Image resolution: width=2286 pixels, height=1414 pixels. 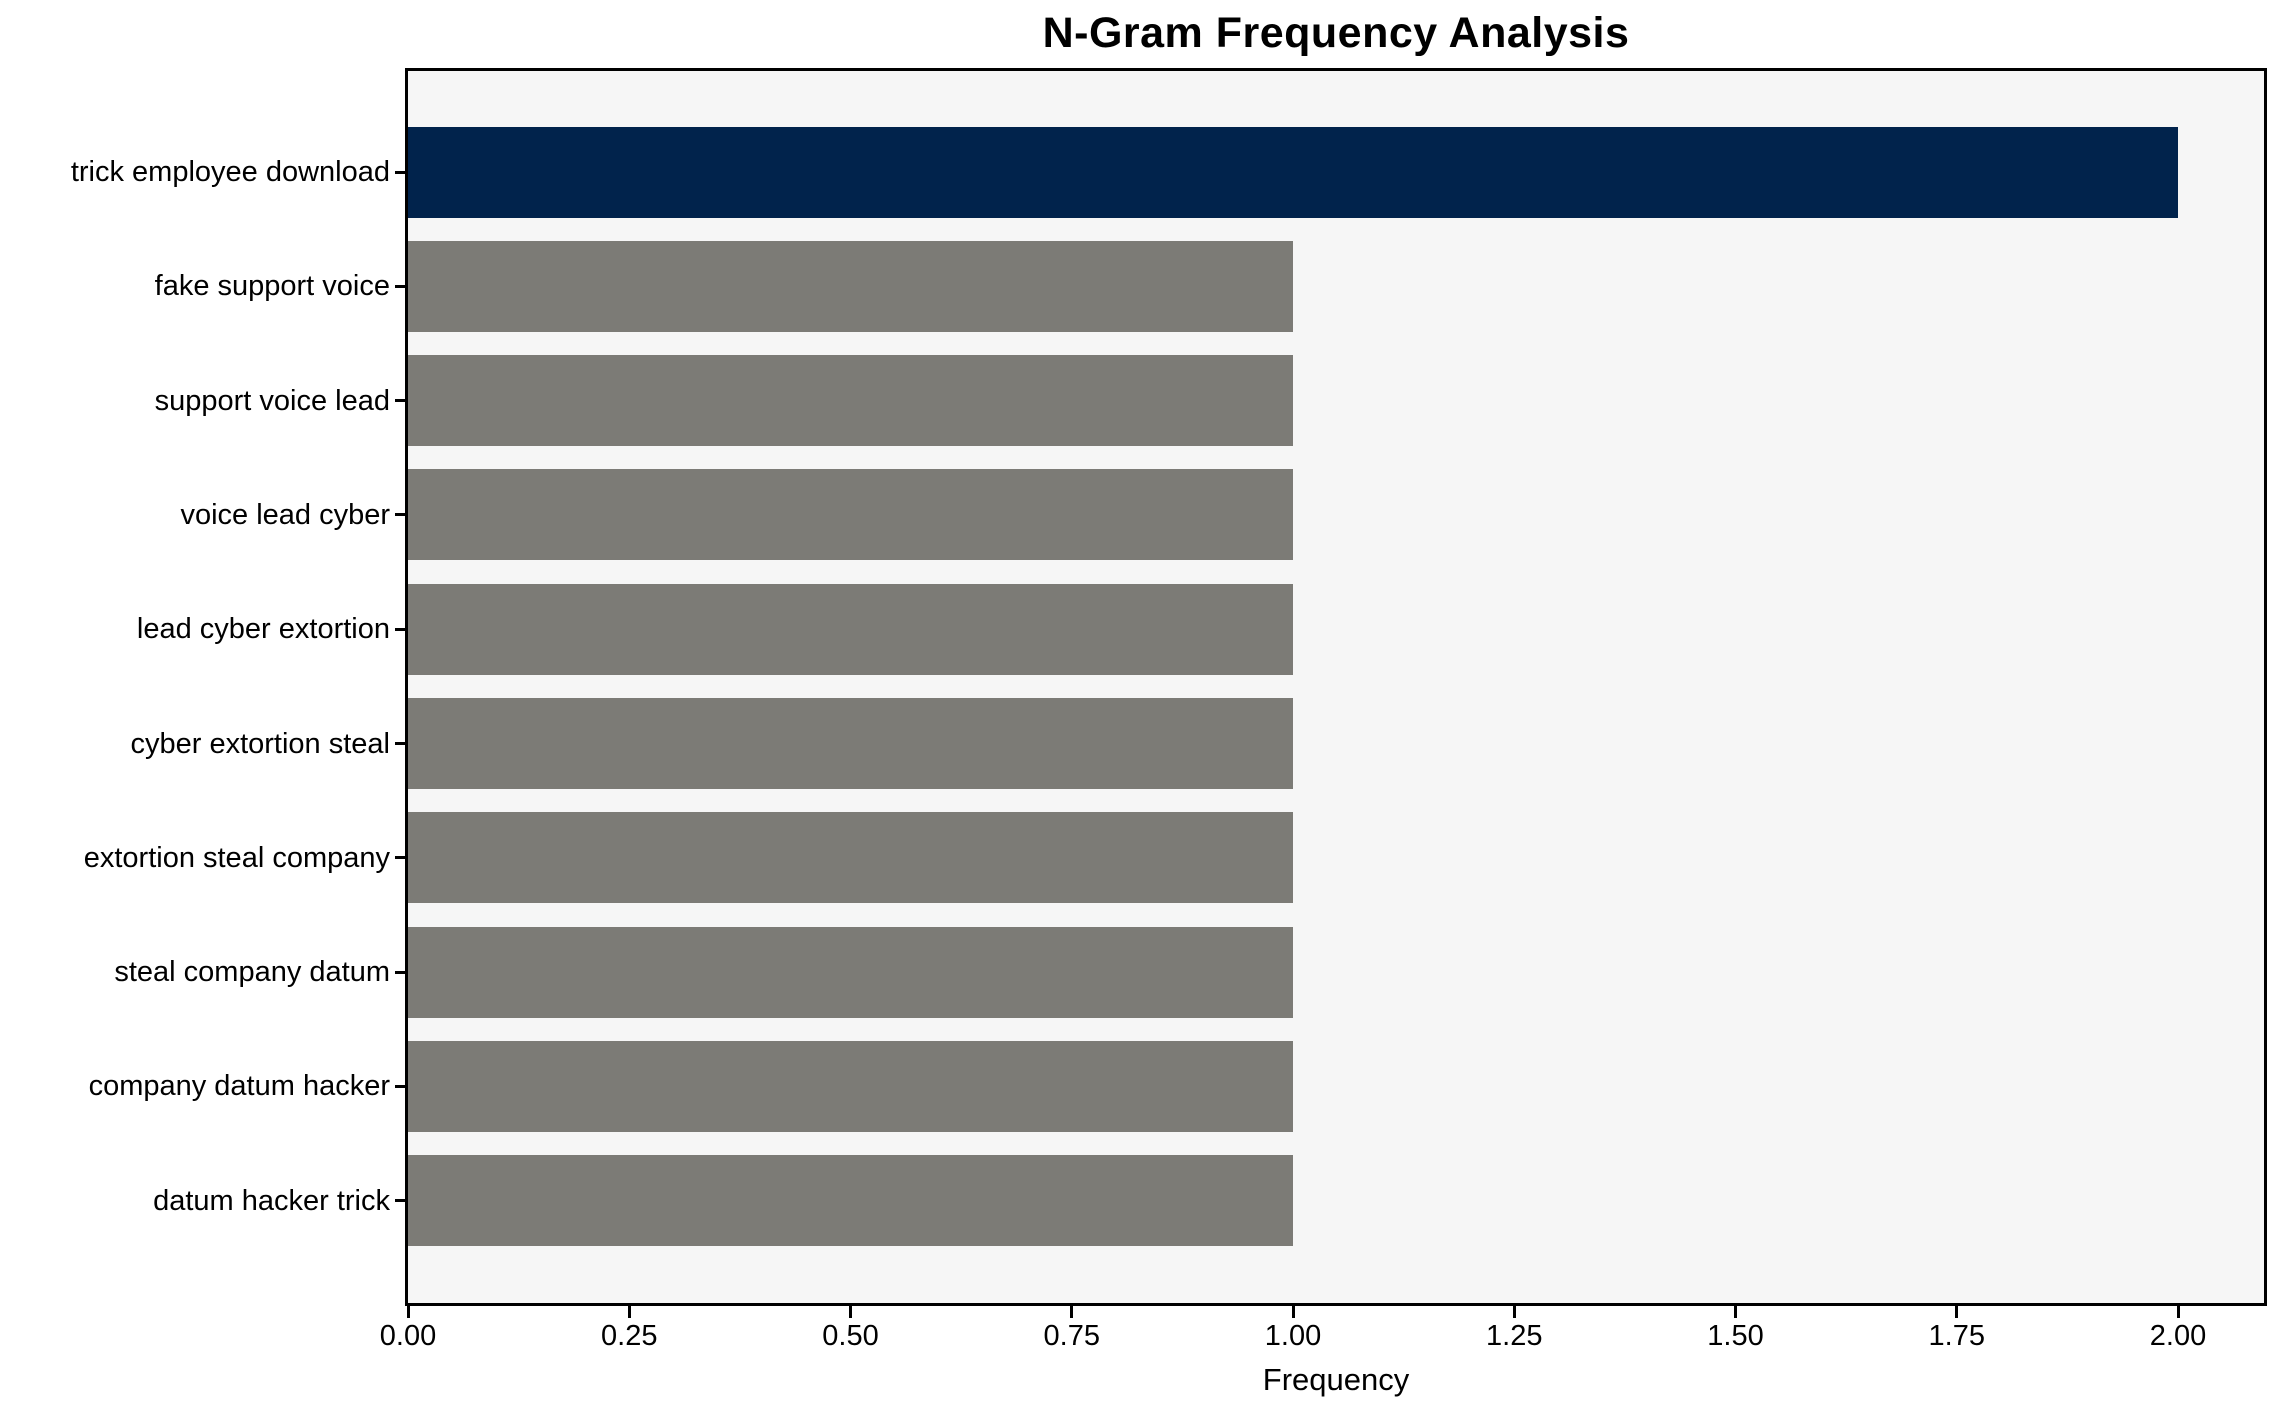 What do you see at coordinates (272, 400) in the screenshot?
I see `y-label-support-voice-lead: support voice lead` at bounding box center [272, 400].